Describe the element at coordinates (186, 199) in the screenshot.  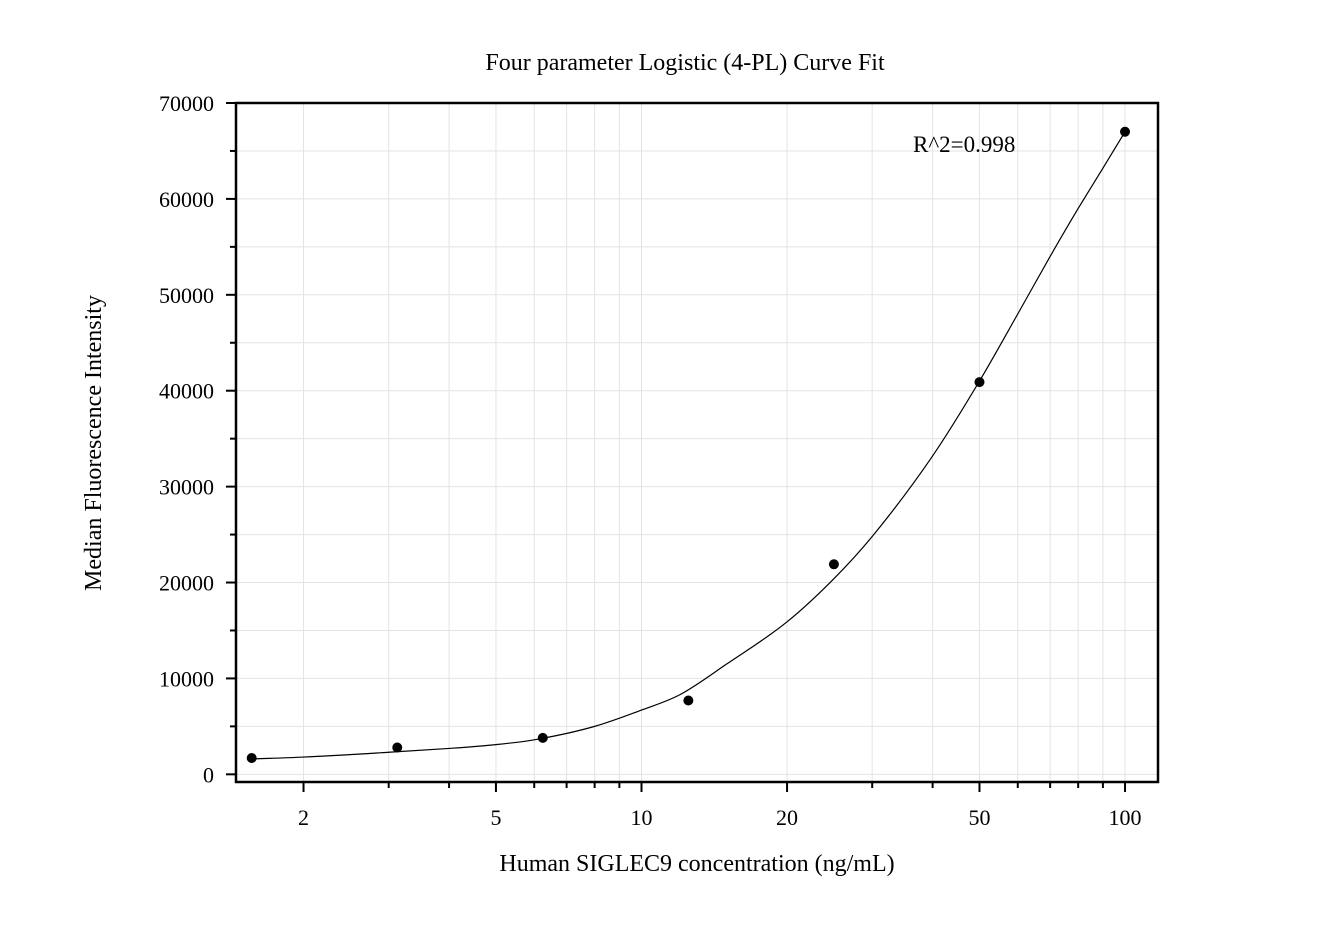
I see `y-tick-label: 60000` at that location.